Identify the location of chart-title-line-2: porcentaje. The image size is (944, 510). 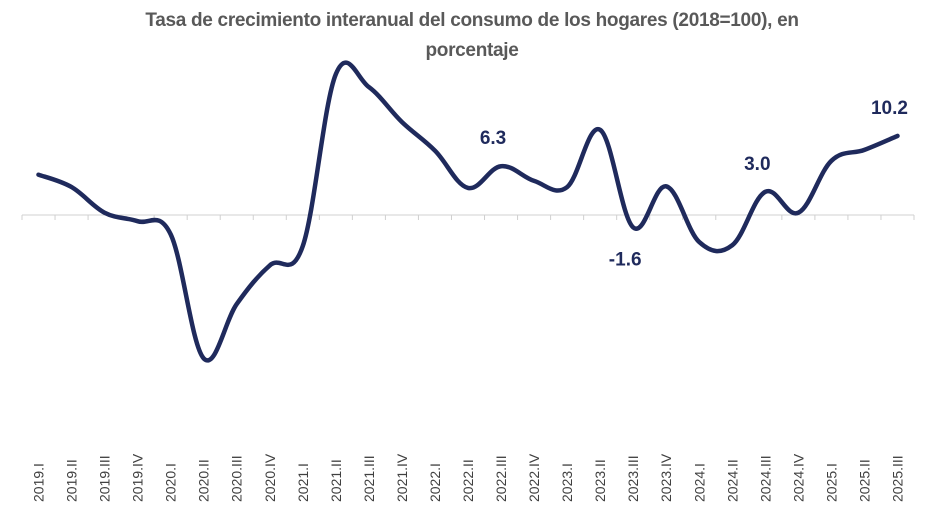
(472, 50).